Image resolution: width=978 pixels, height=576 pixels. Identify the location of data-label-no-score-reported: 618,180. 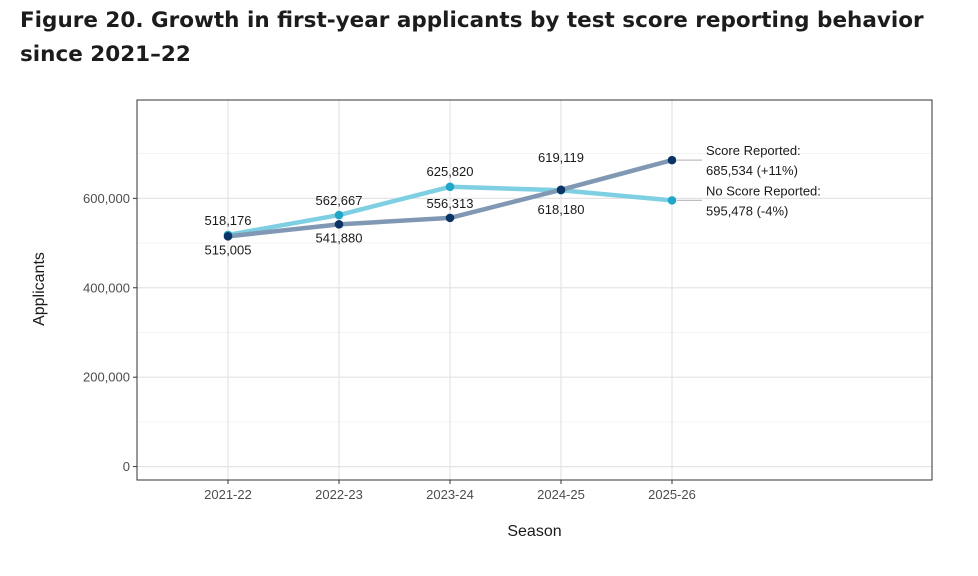
(561, 209).